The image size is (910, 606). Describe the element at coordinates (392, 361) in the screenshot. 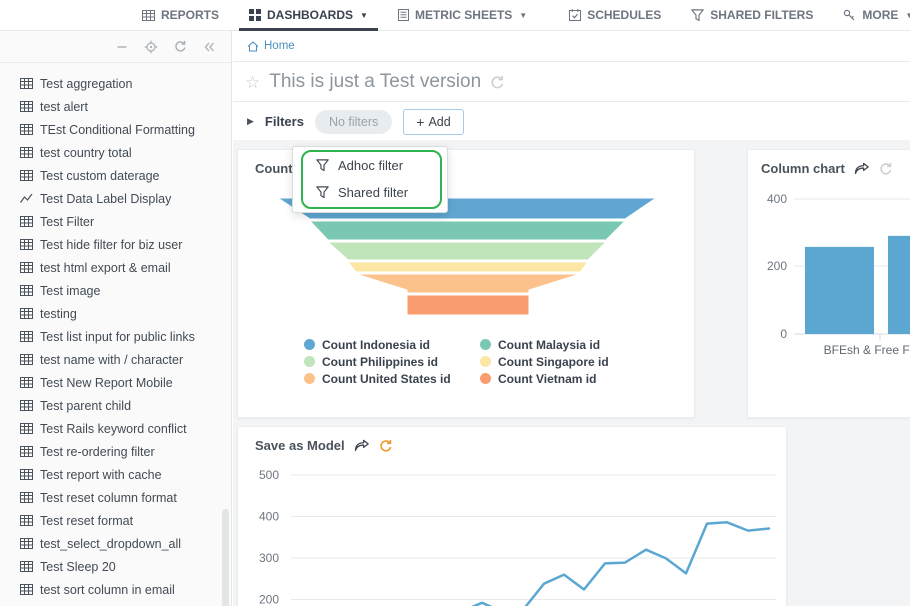

I see `legend-item-count-philippines-id: Count Philippines id` at that location.